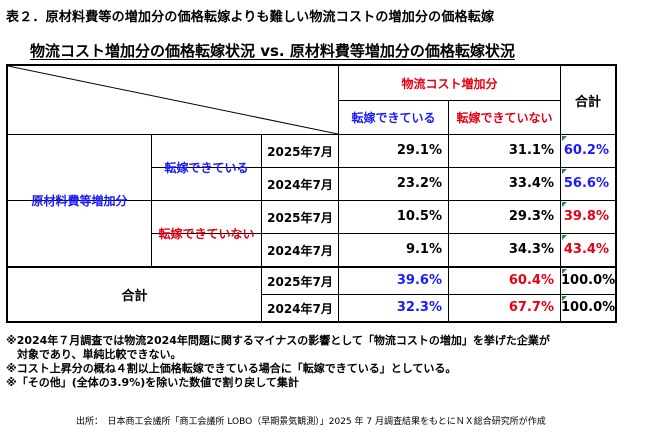 The height and width of the screenshot is (433, 650). What do you see at coordinates (449, 83) in the screenshot?
I see `header-logistics-group: 物流コスト増加分` at bounding box center [449, 83].